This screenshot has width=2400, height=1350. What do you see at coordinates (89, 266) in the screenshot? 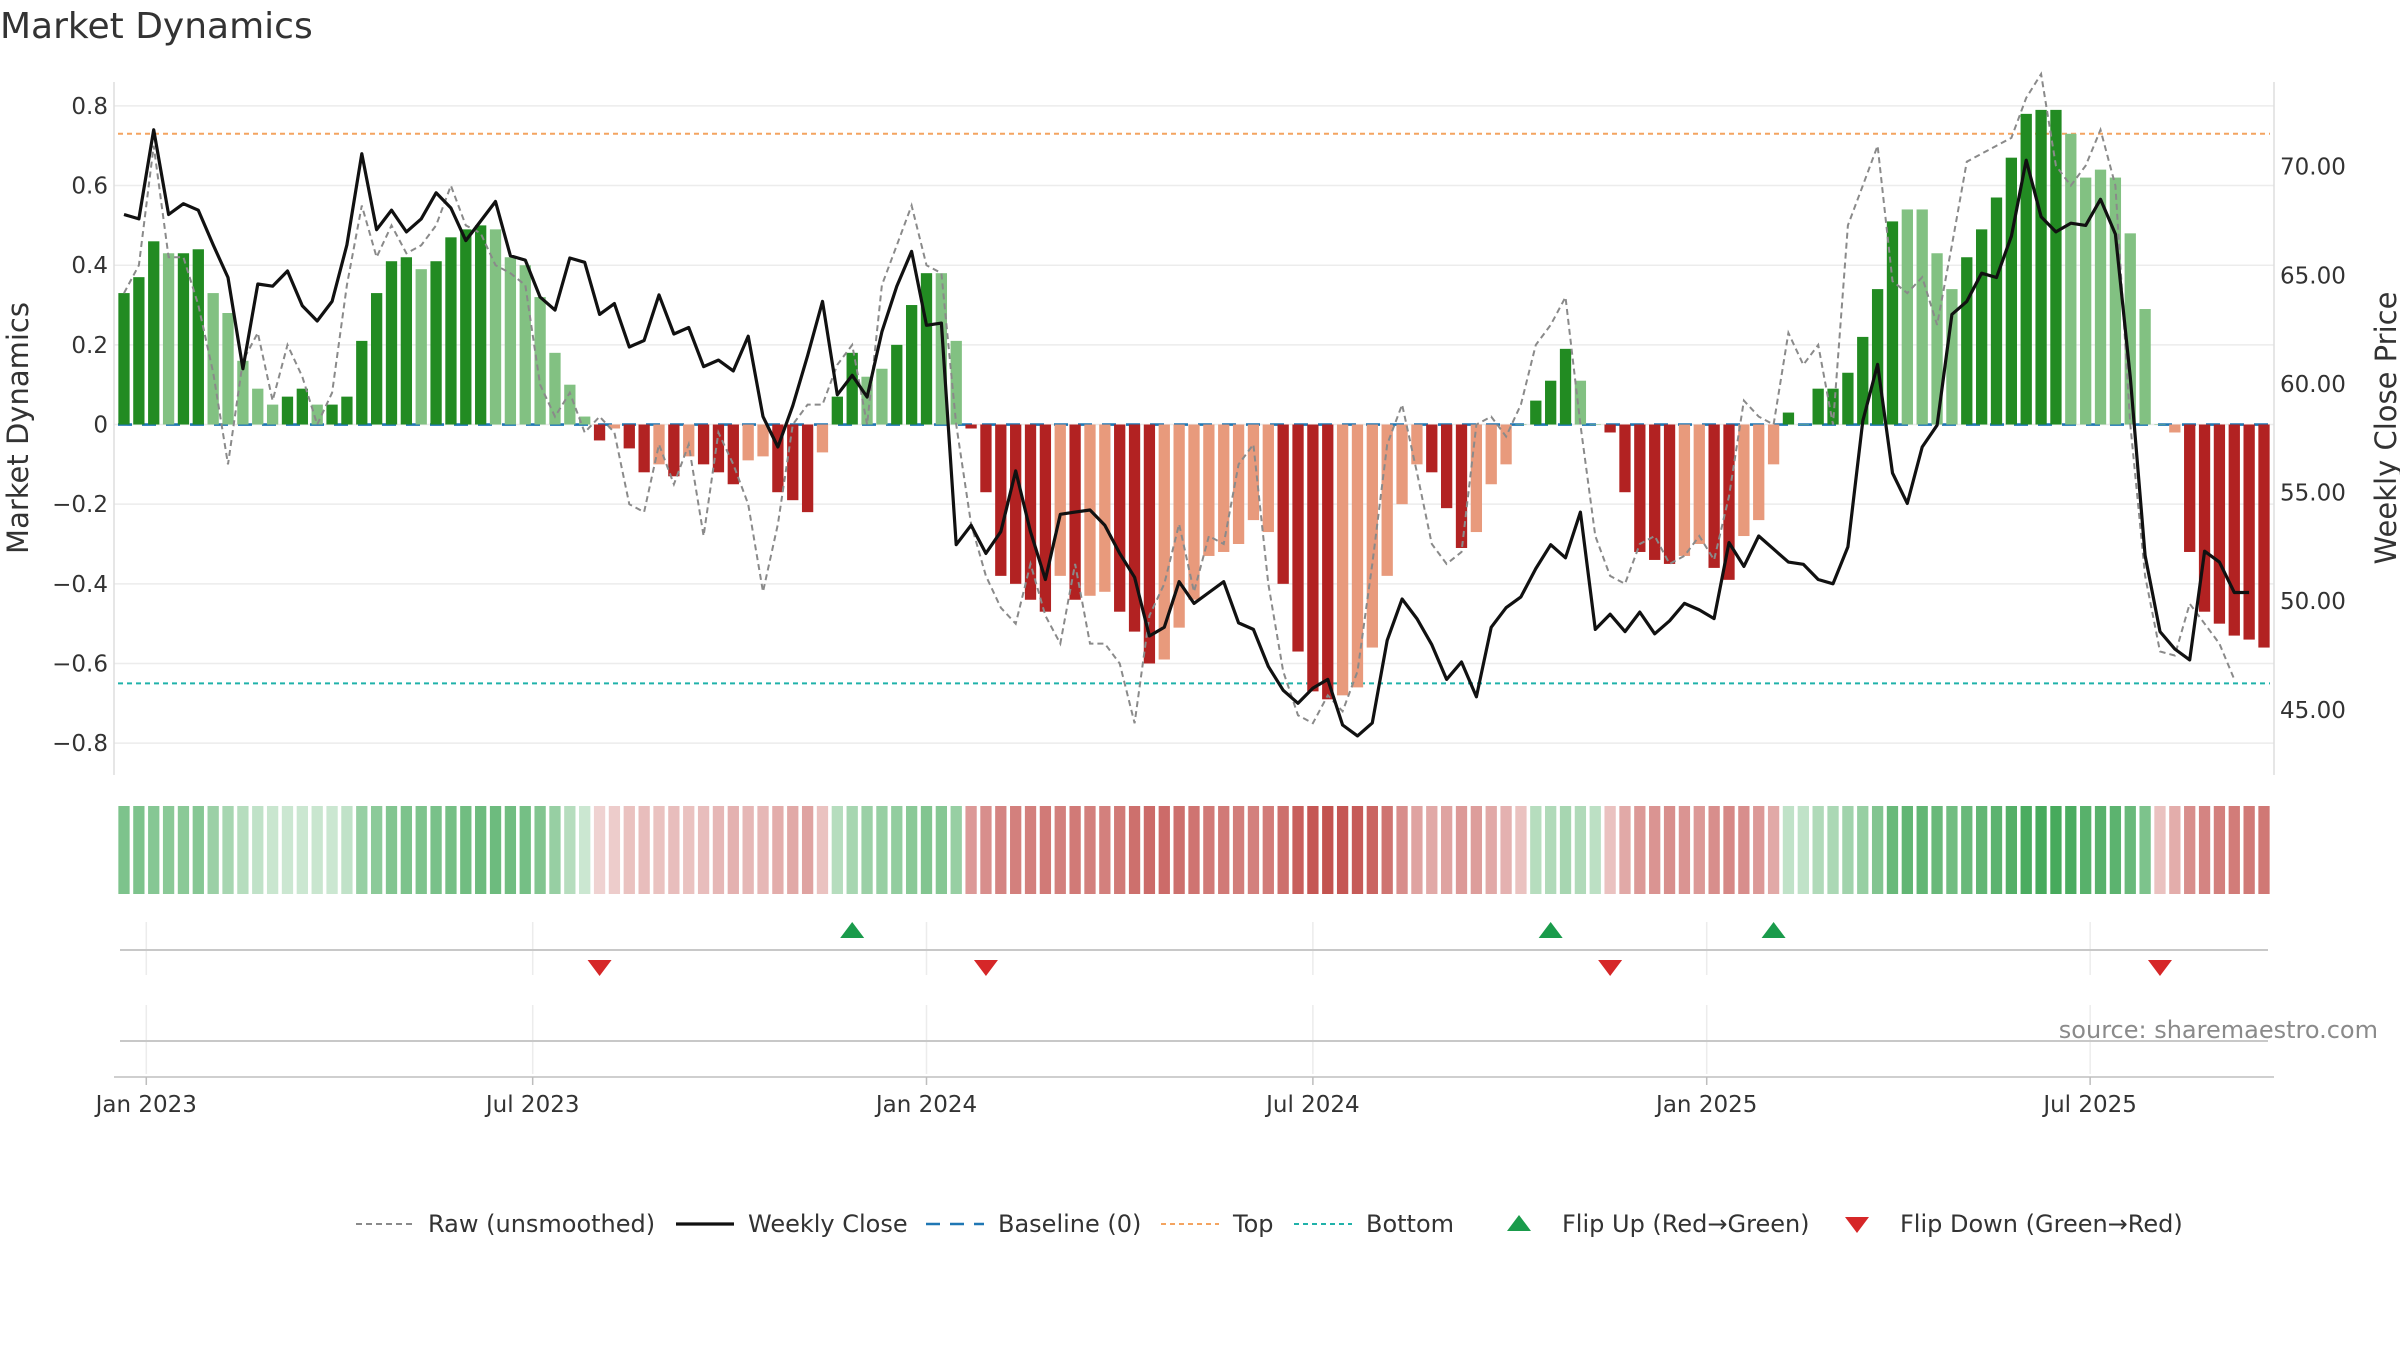
I see `y-tick-label-2: 0.4` at bounding box center [89, 266].